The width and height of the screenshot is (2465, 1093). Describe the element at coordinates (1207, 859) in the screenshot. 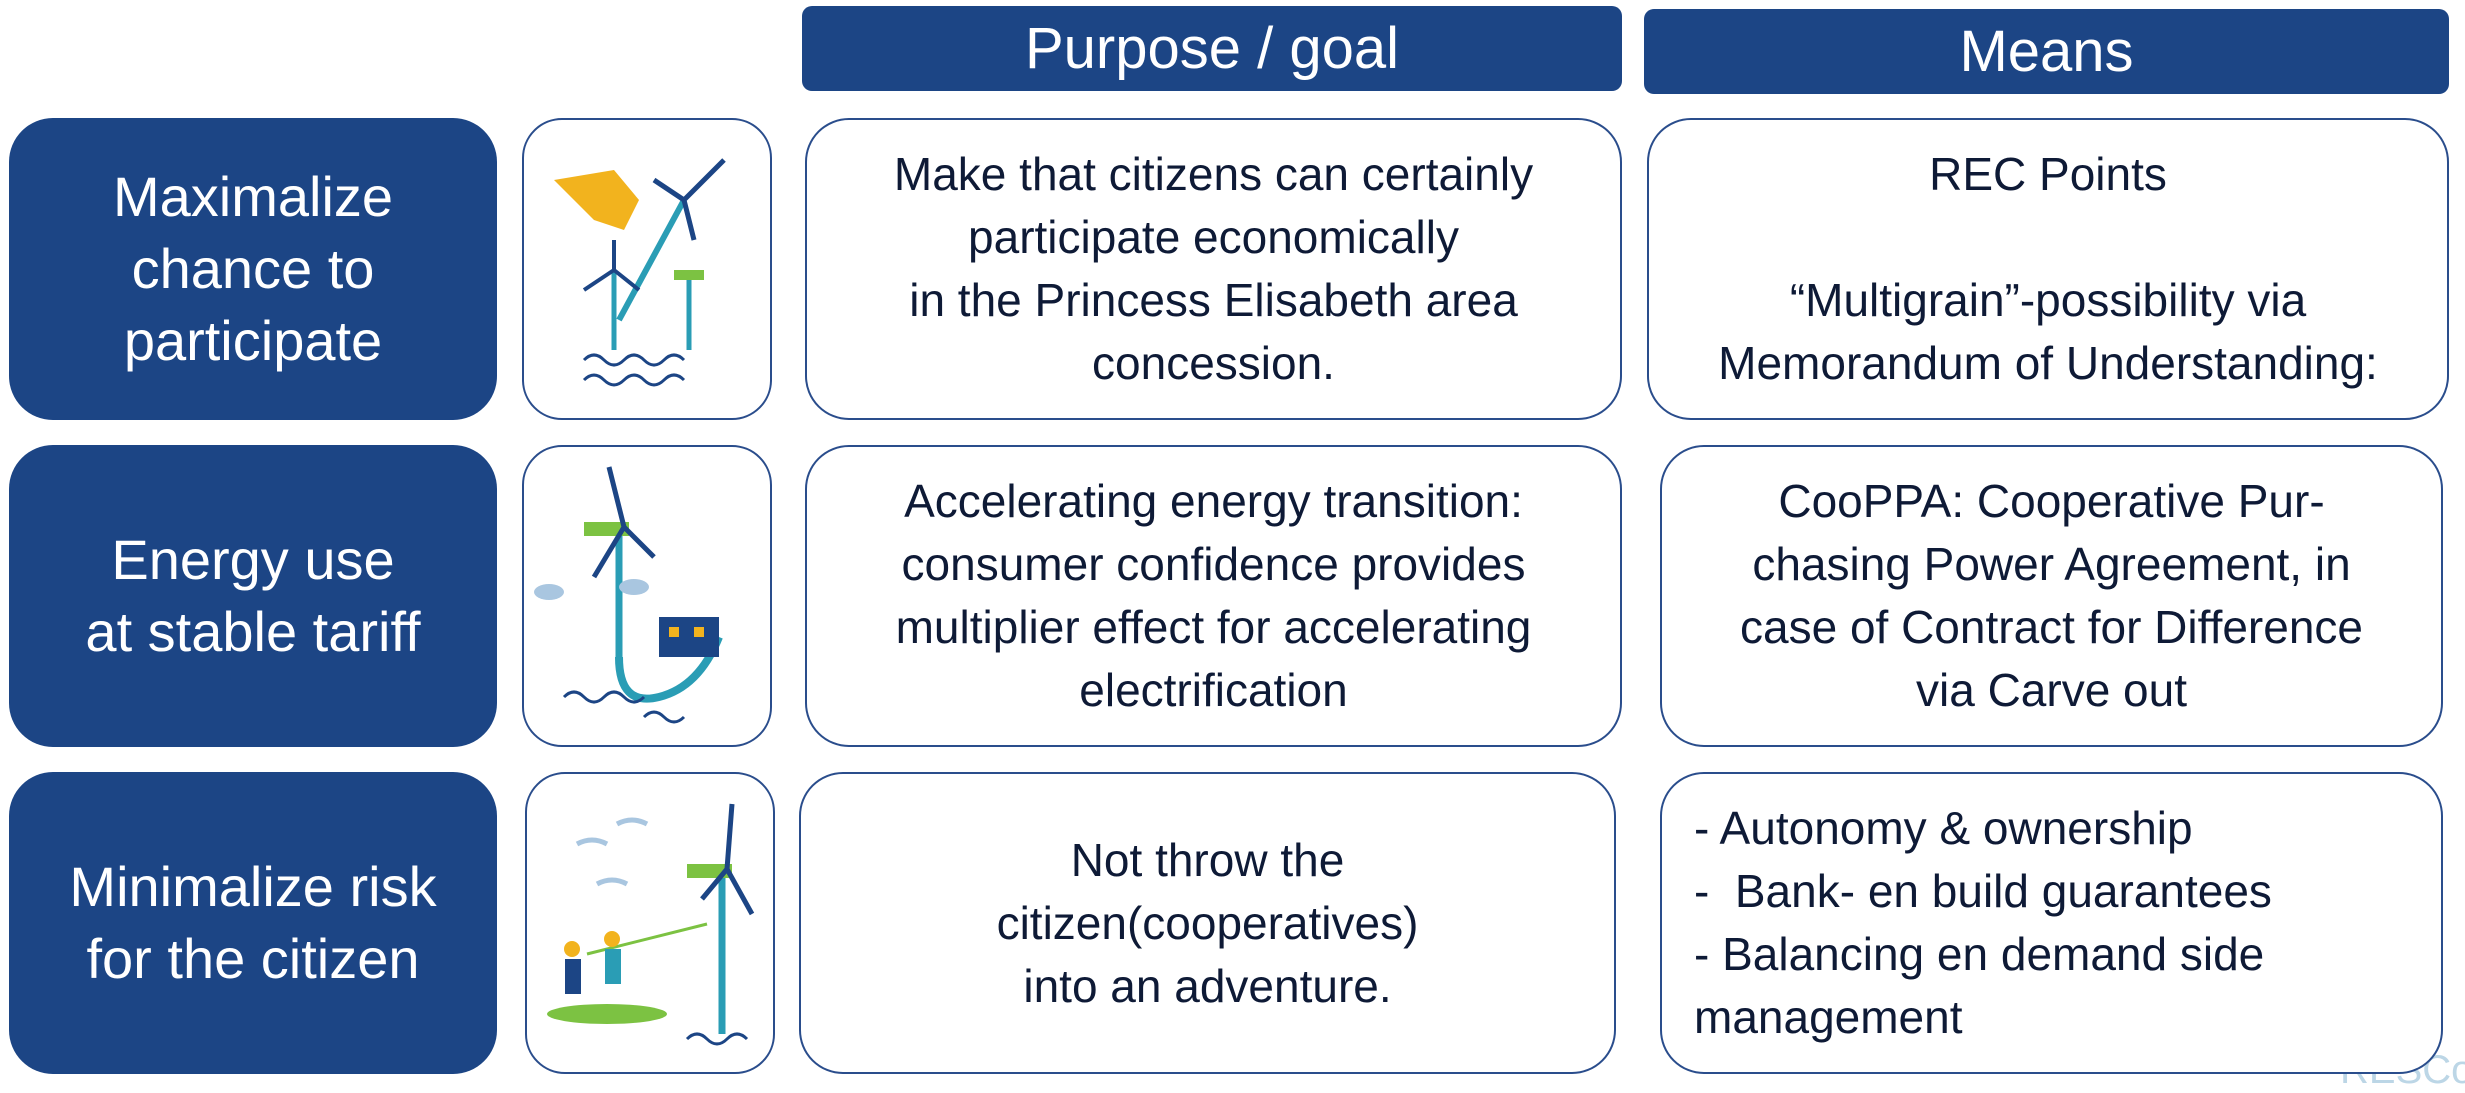

I see `text-line: Not throw the` at that location.